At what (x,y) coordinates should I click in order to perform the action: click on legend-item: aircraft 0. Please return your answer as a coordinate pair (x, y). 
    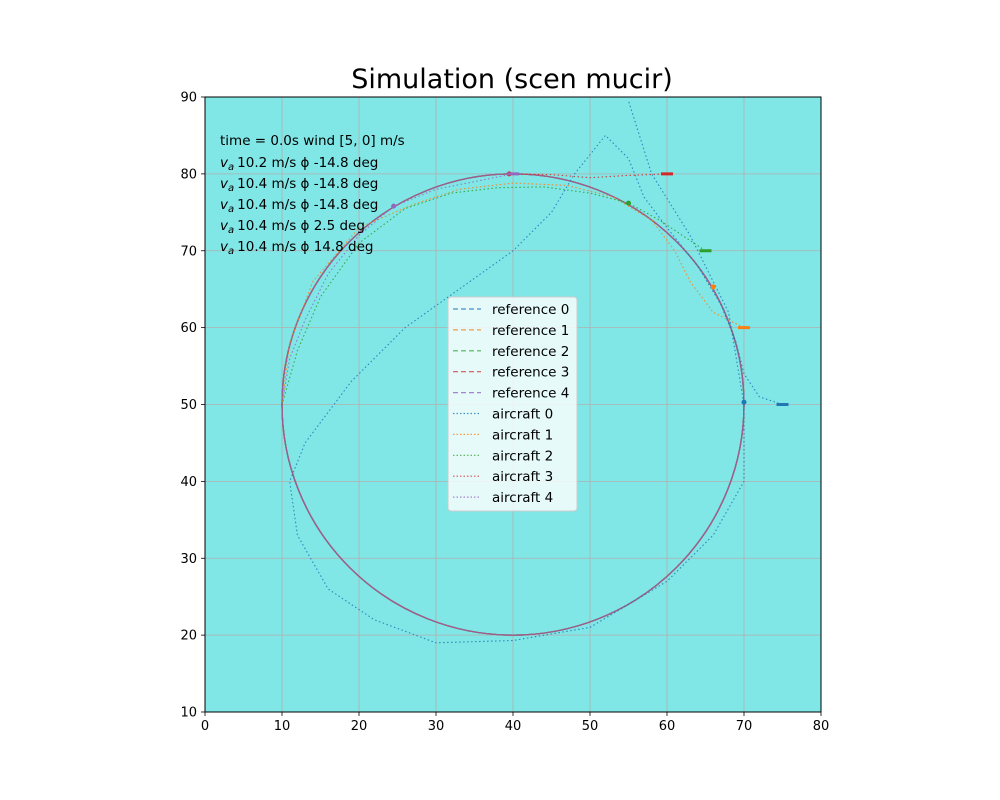
    Looking at the image, I should click on (503, 415).